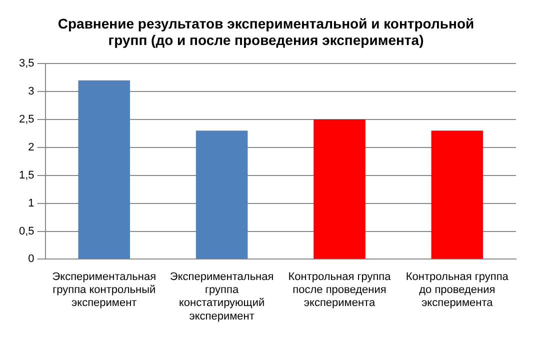  Describe the element at coordinates (31, 259) in the screenshot. I see `y-tick-label: 0` at that location.